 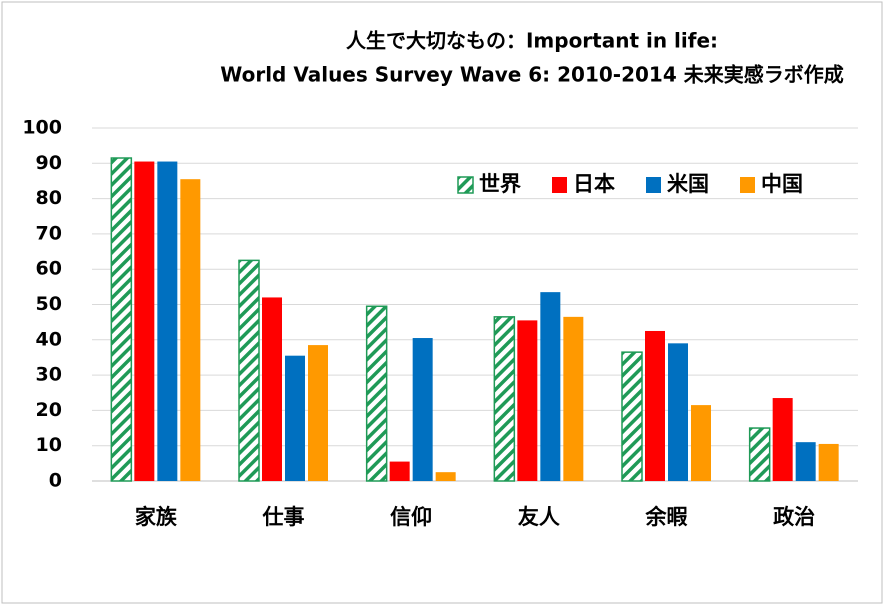 What do you see at coordinates (49, 410) in the screenshot?
I see `y-tick-label: 20` at bounding box center [49, 410].